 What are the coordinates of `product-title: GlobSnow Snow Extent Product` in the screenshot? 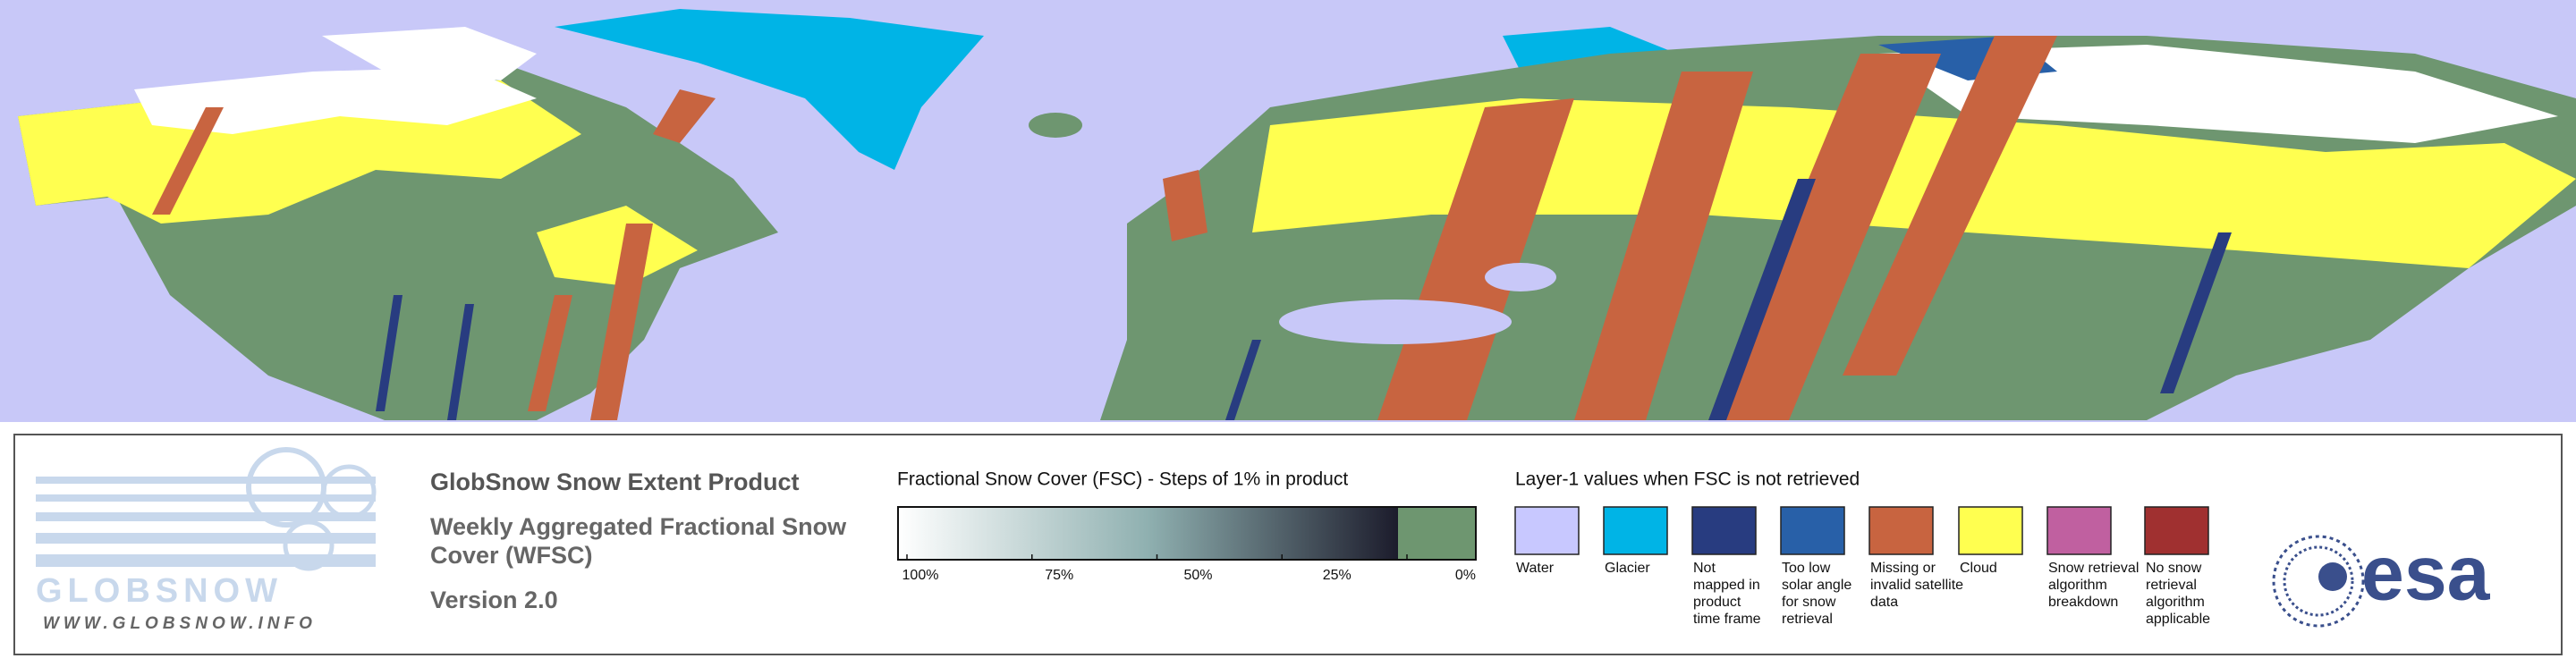 It's located at (615, 482).